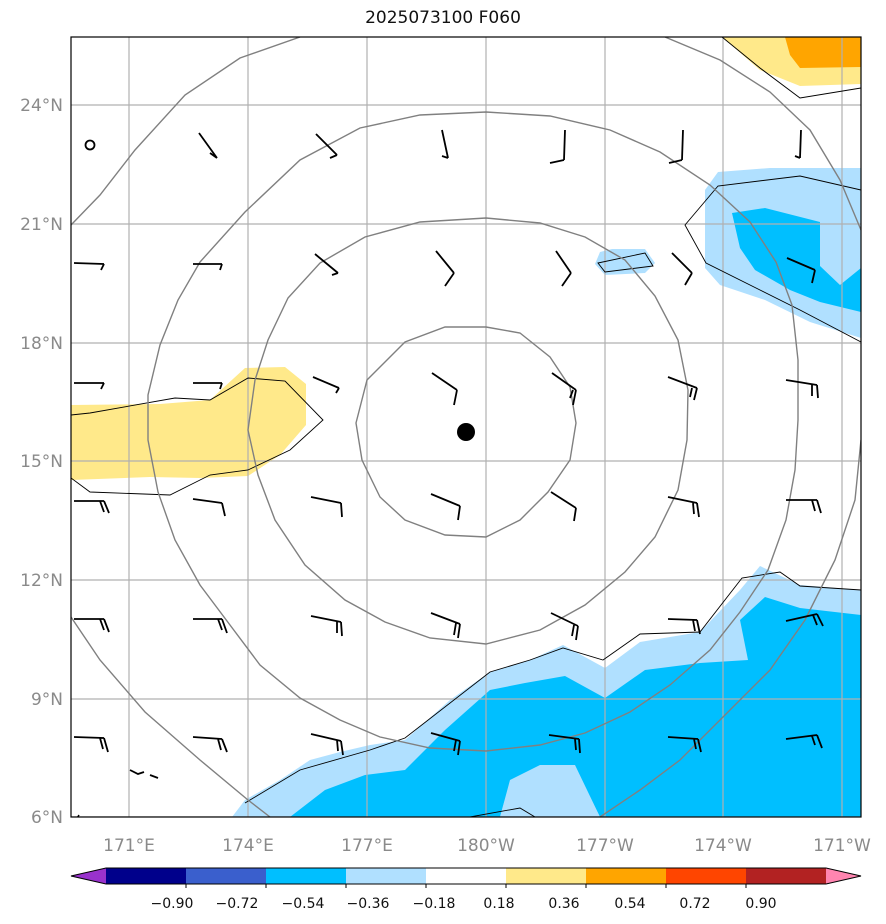  What do you see at coordinates (783, 253) in the screenshot?
I see `blue-region-east` at bounding box center [783, 253].